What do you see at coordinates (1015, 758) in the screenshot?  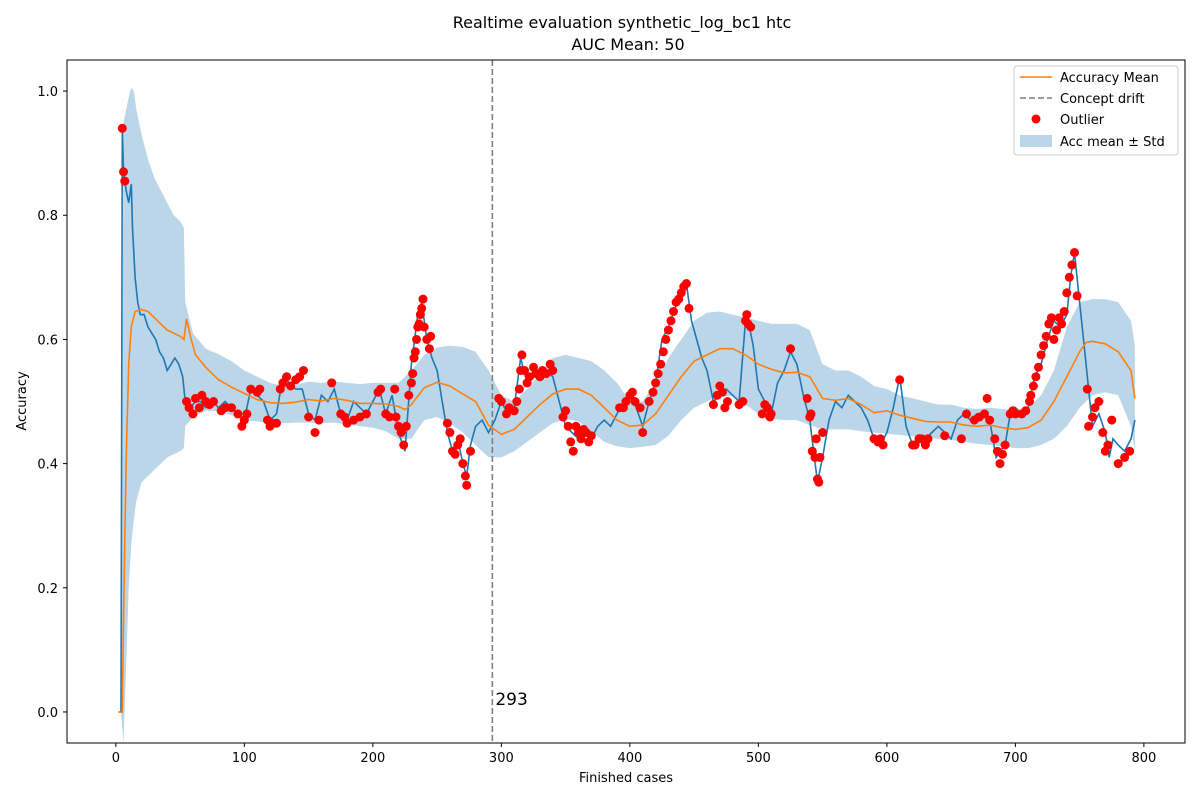 I see `x-tick-label: 700` at bounding box center [1015, 758].